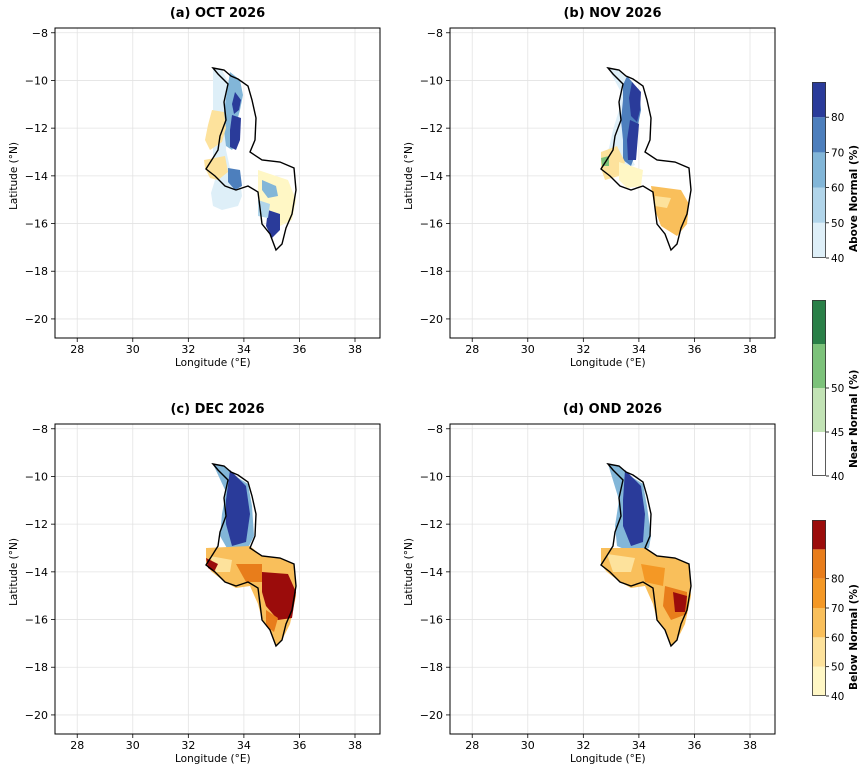 The width and height of the screenshot is (865, 770). I want to click on colorbar-above-normal: 40 50 60 70 80 Above Normal (%), so click(837, 172).